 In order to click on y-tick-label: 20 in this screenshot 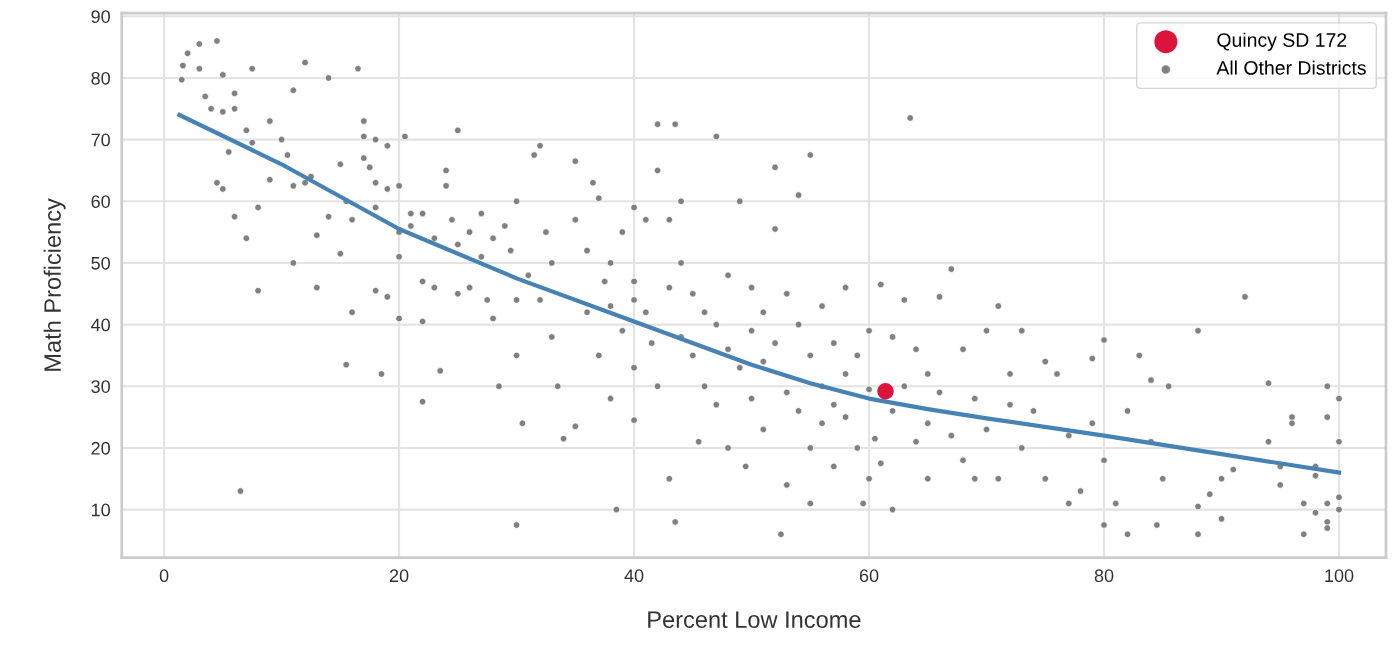, I will do `click(100, 448)`.